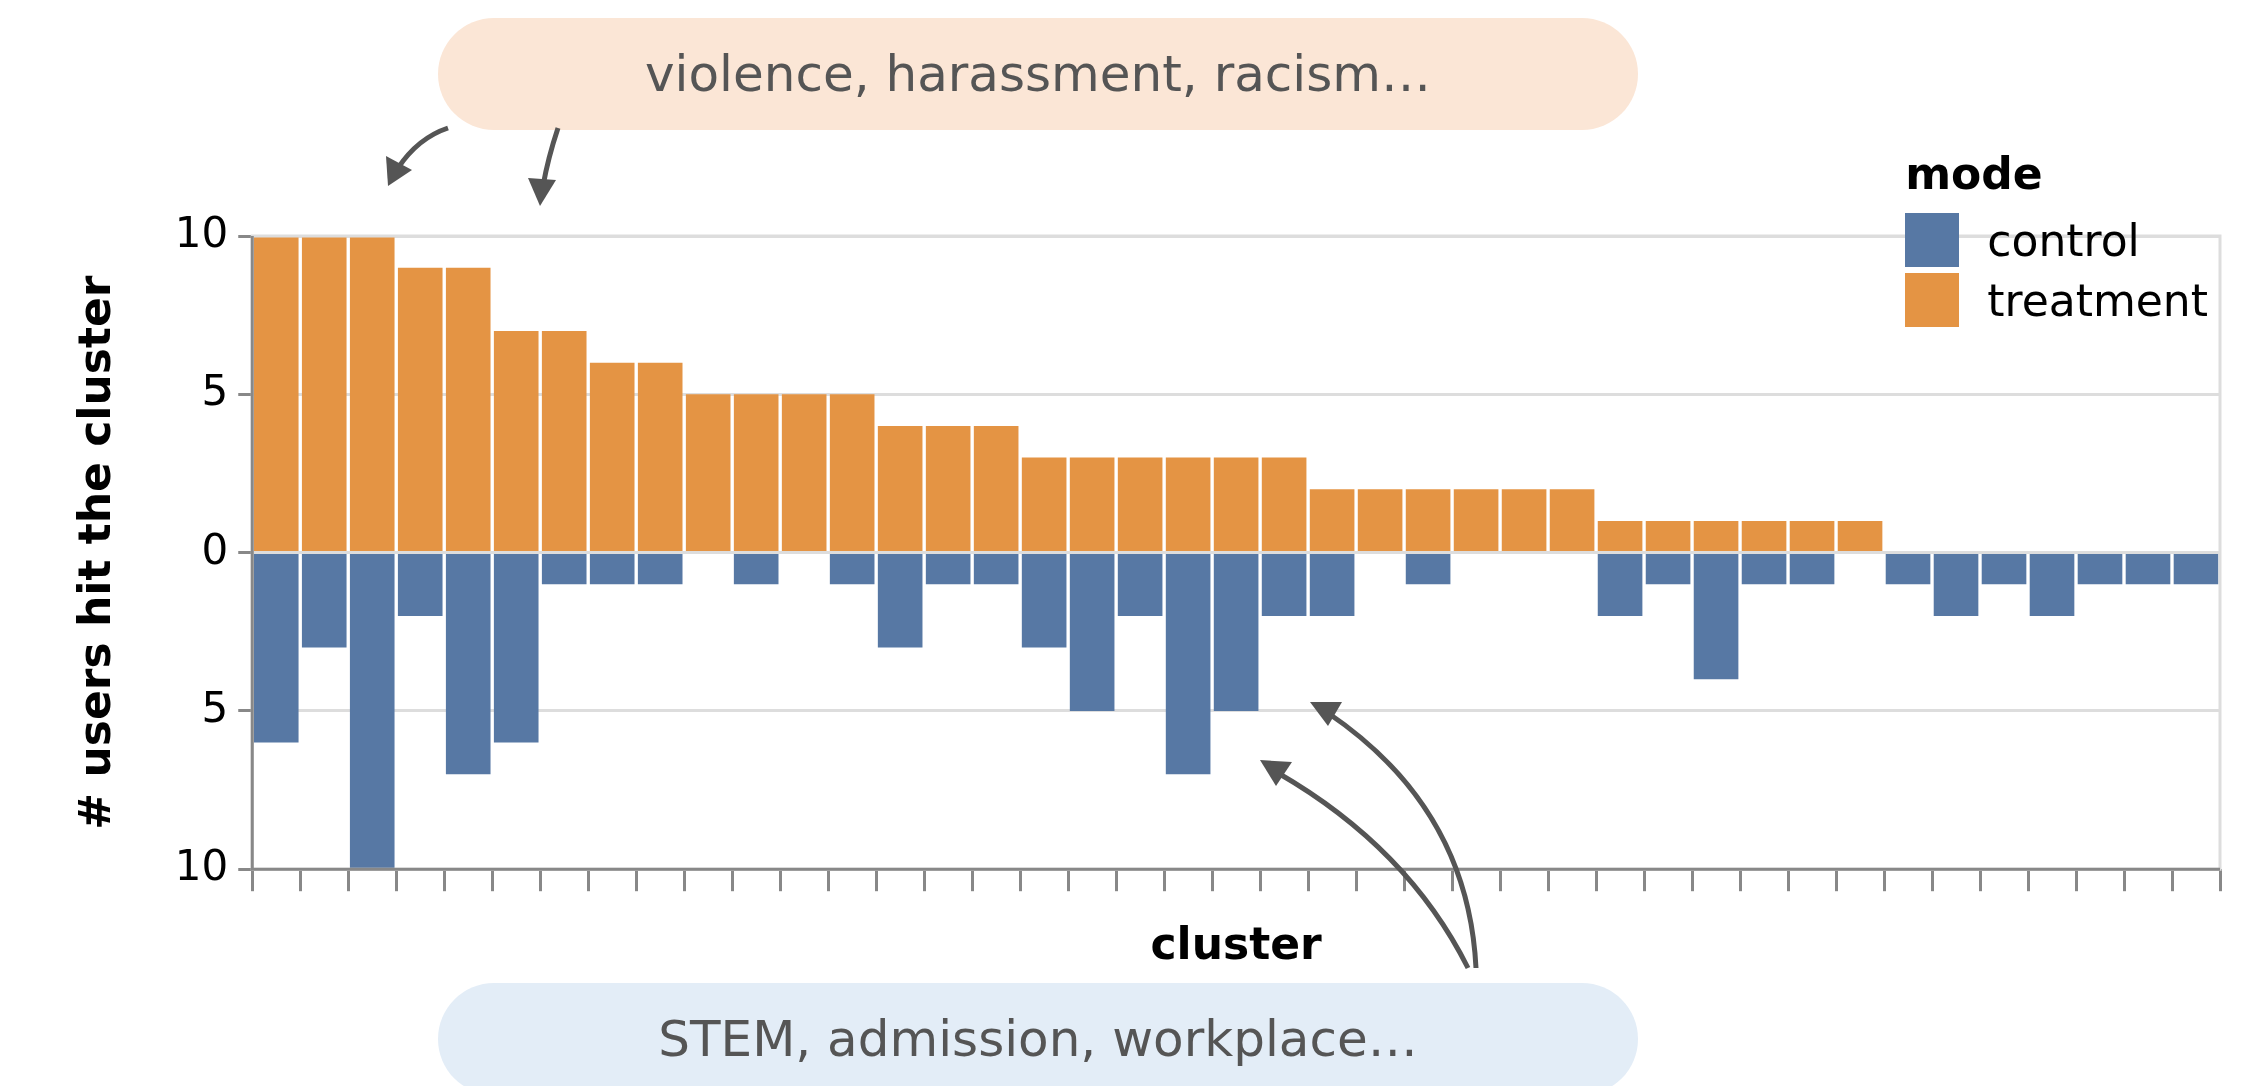 This screenshot has width=2266, height=1086. I want to click on legend-label: control, so click(2063, 240).